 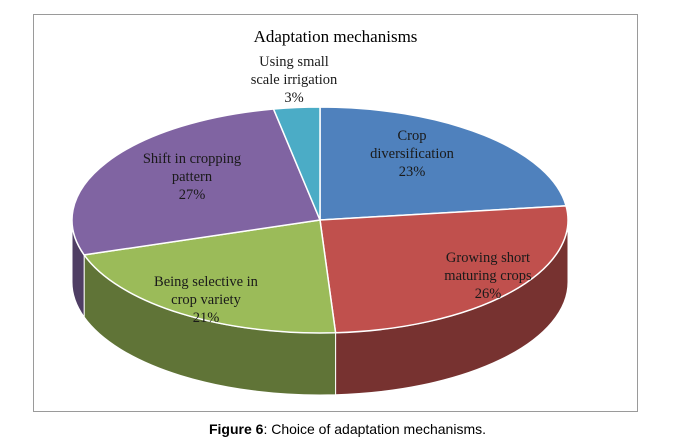 I want to click on caption-text: : Choice of adaptation mechanisms., so click(x=375, y=429).